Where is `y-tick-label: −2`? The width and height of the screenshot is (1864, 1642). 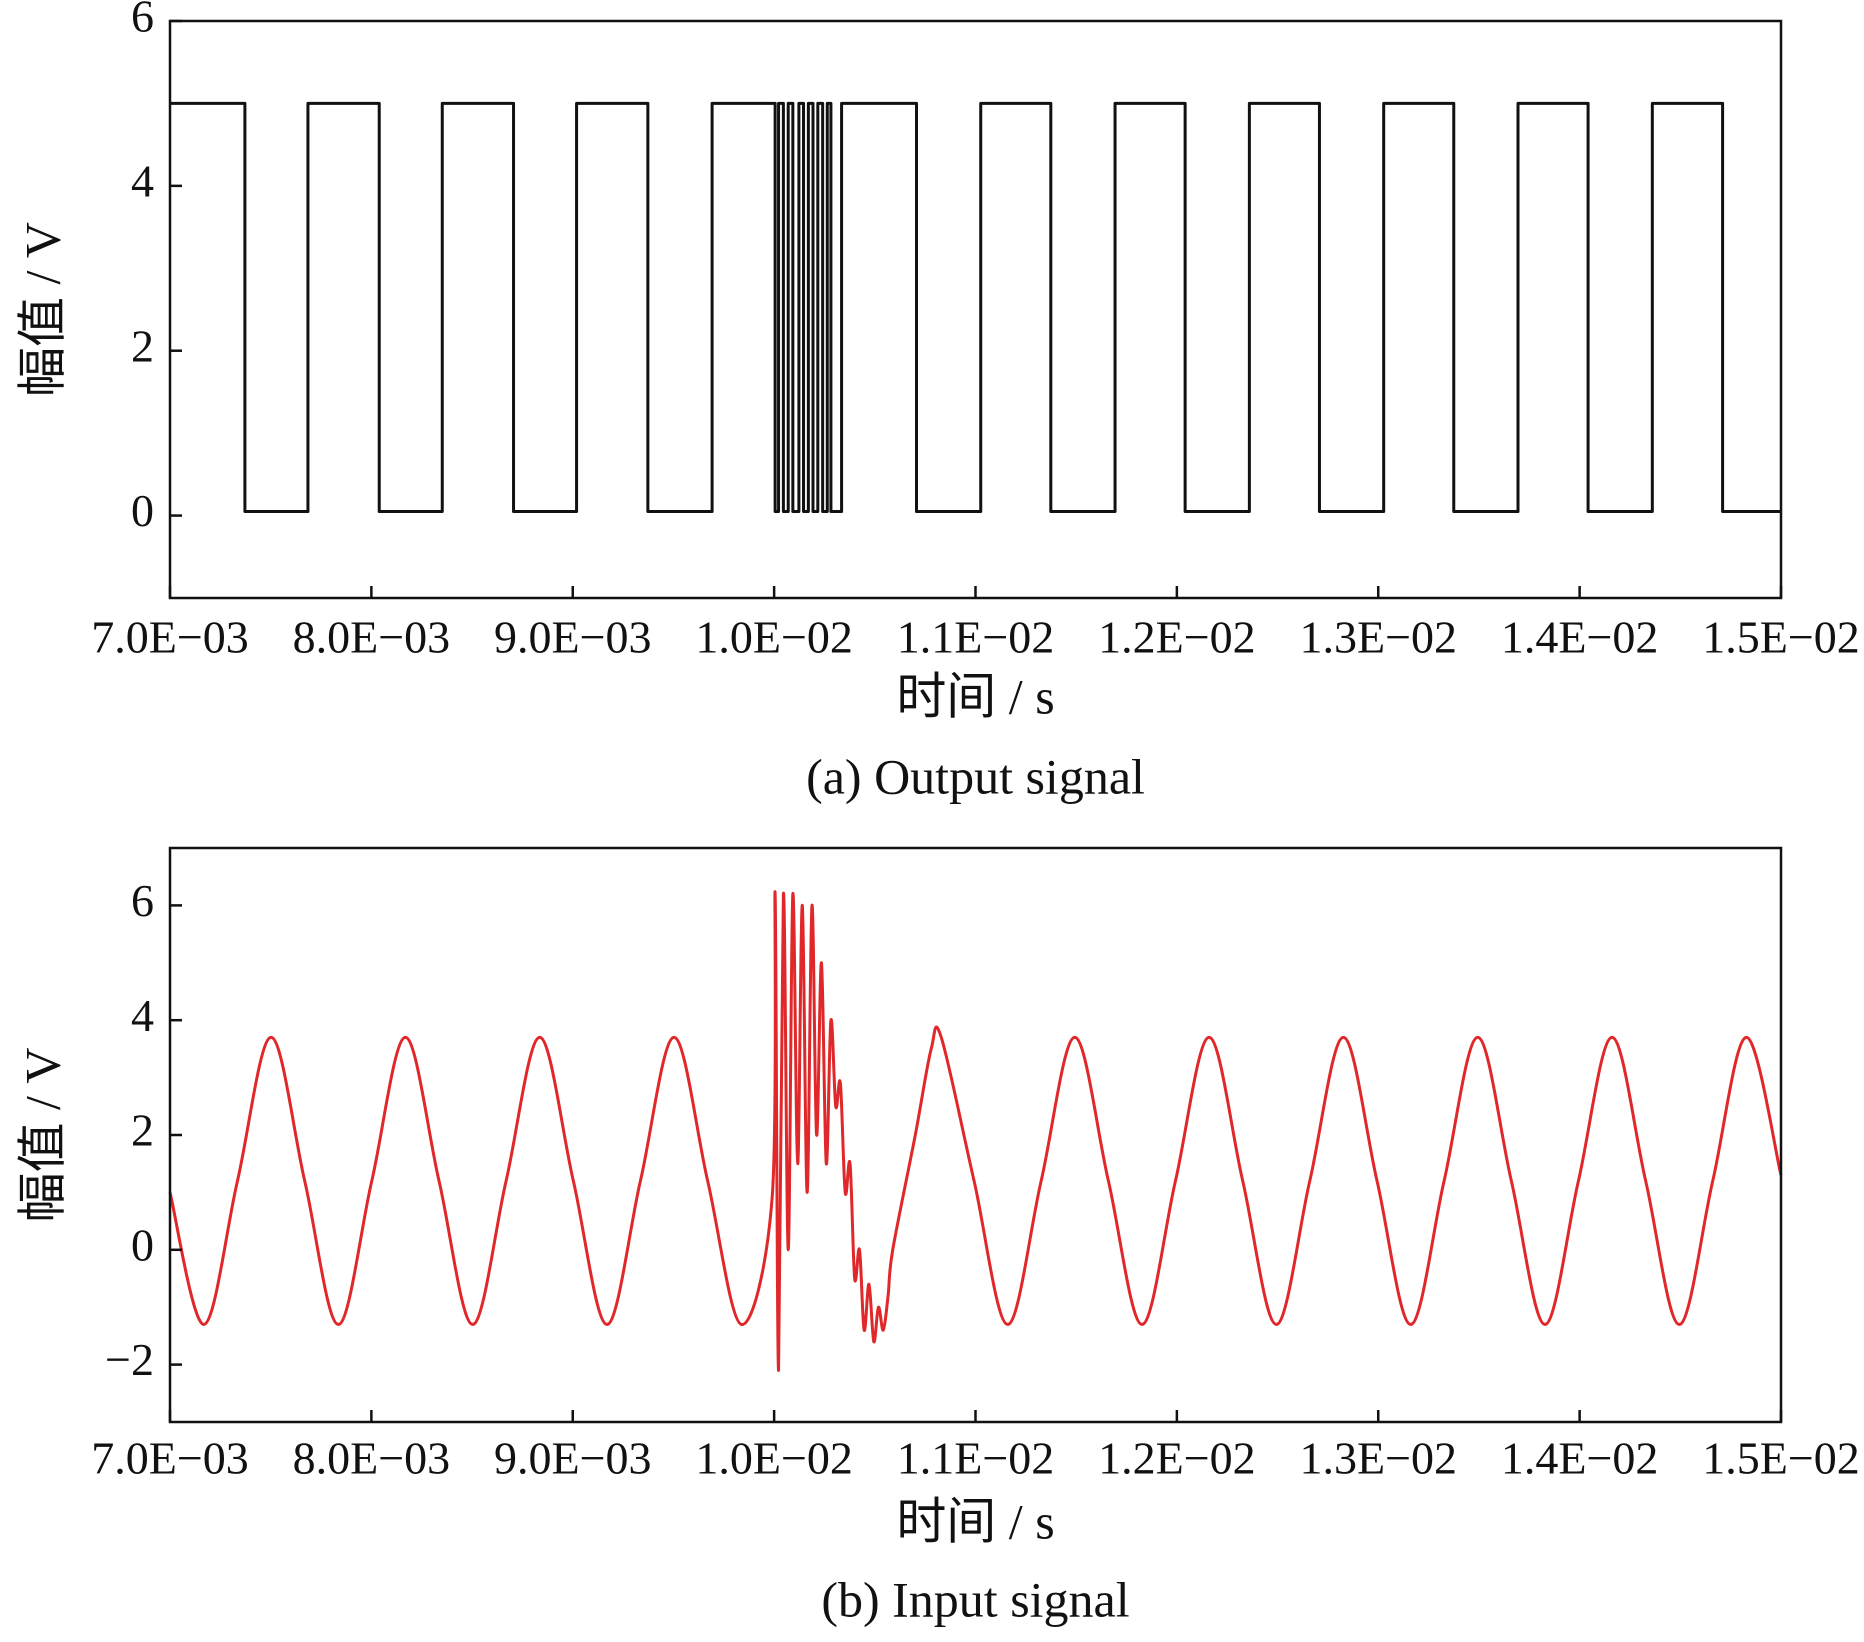
y-tick-label: −2 is located at coordinates (129, 1359).